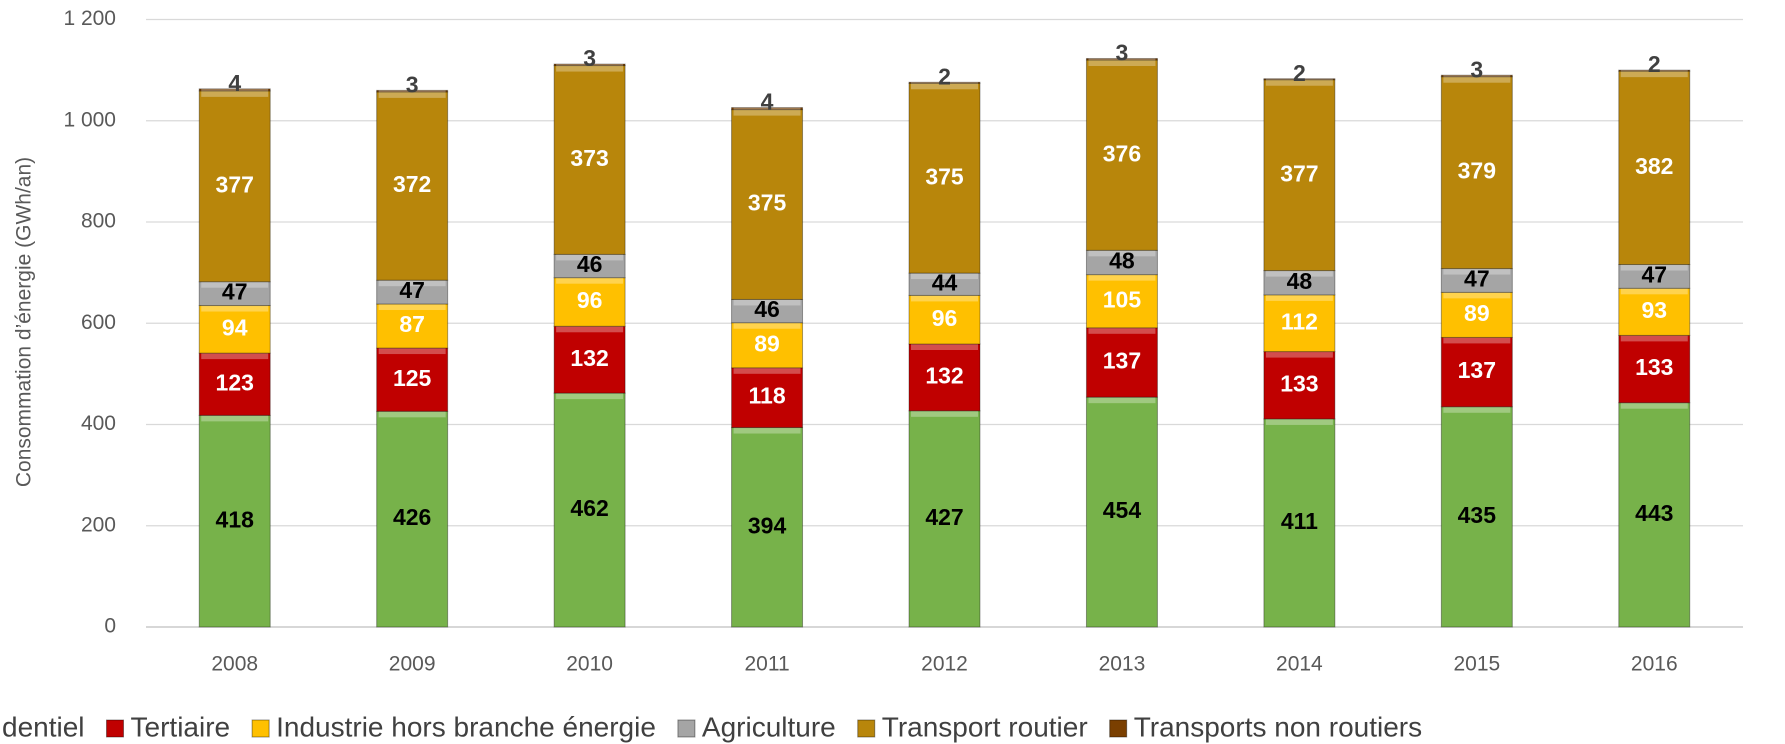  What do you see at coordinates (24, 322) in the screenshot?
I see `y-axis-label: Consommation d’énergie (GWh/an)` at bounding box center [24, 322].